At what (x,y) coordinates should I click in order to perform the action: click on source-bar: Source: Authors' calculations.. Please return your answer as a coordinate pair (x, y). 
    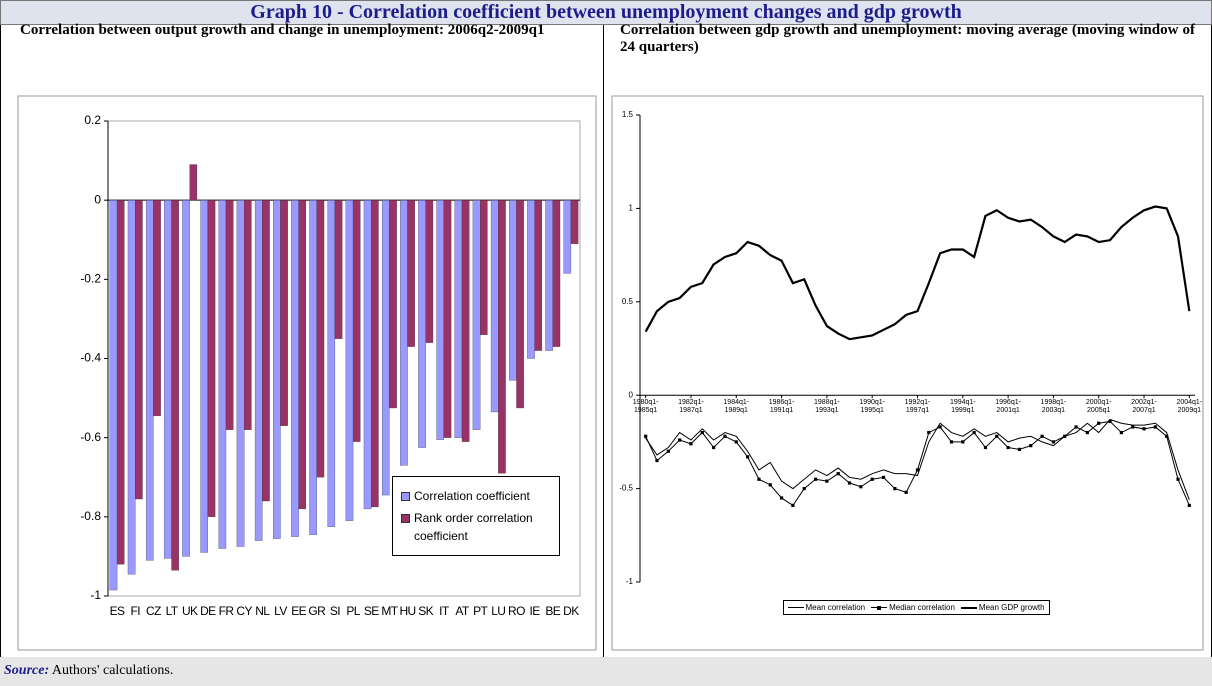
    Looking at the image, I should click on (606, 671).